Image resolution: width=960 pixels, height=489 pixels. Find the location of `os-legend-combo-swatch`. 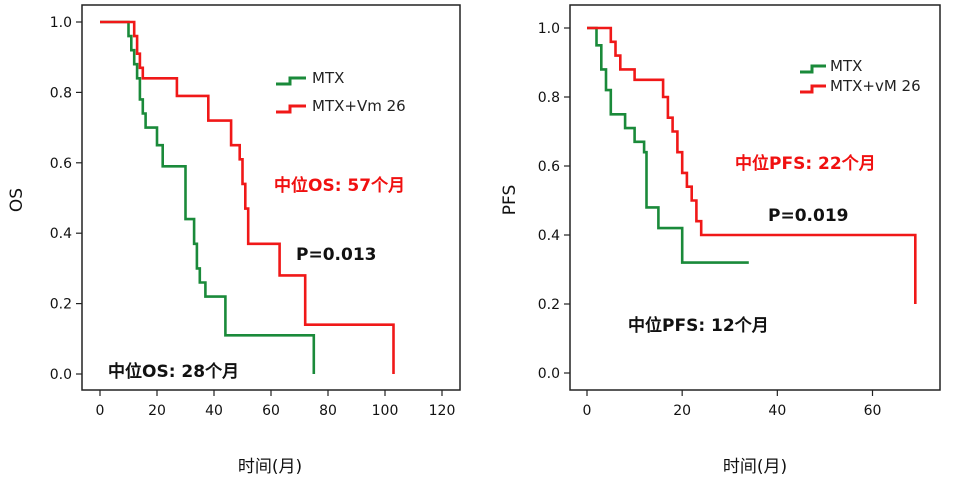

os-legend-combo-swatch is located at coordinates (291, 109).